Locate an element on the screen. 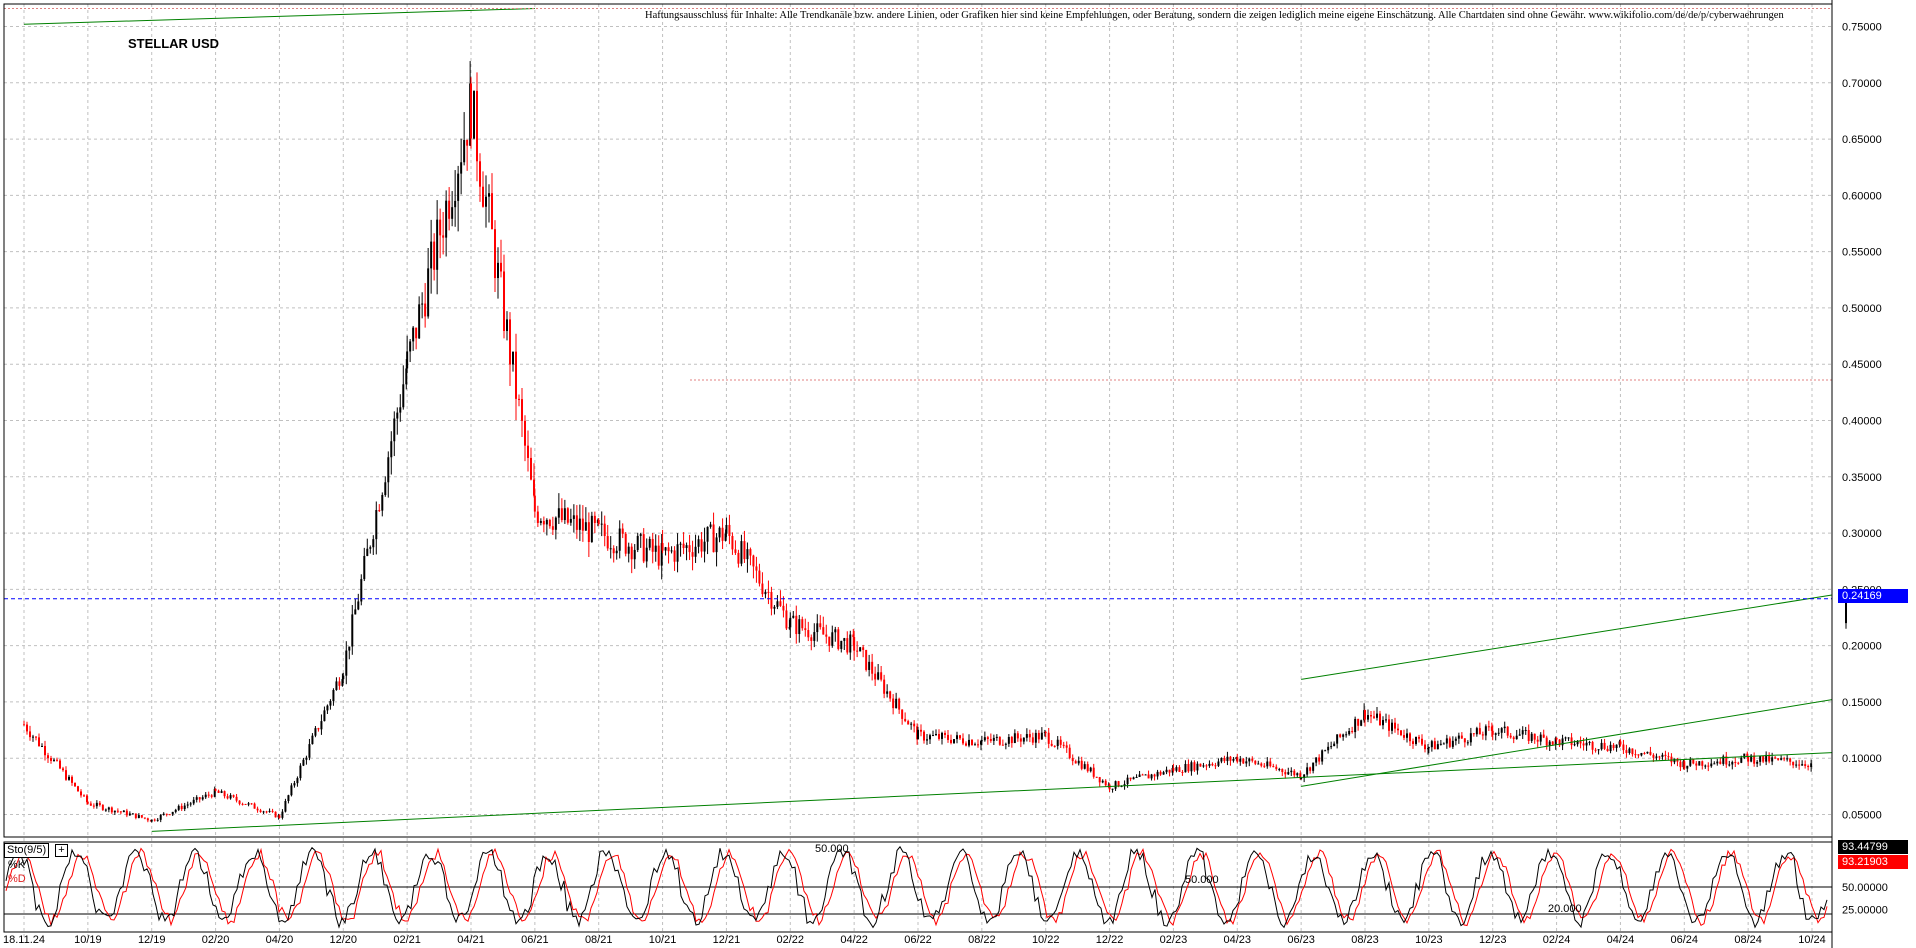  indicator-label: Sto(9/5) is located at coordinates (27, 850).